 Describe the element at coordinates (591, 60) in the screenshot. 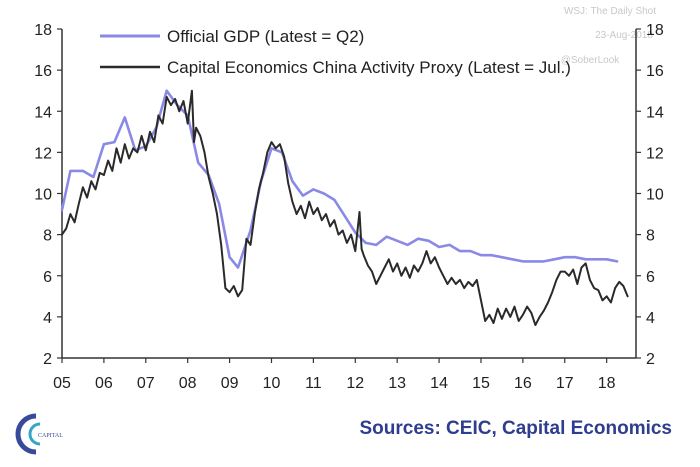

I see `watermark-line-3: @SoberLook` at that location.